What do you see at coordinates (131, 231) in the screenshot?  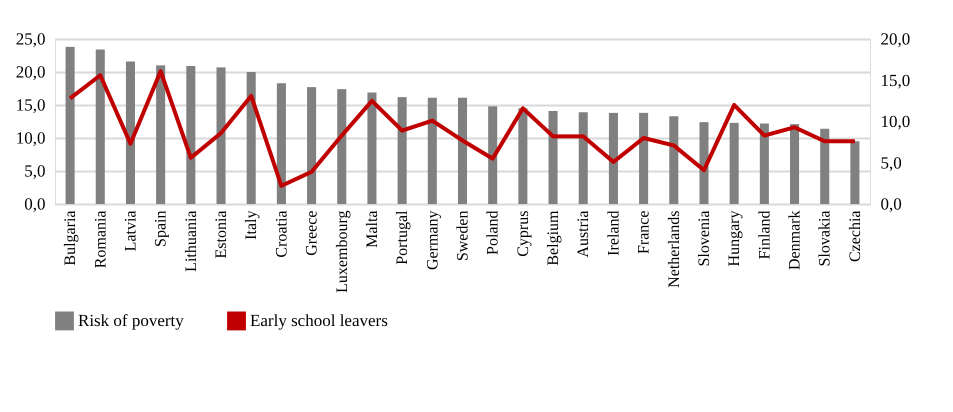 I see `x-tick-label: Latvia` at bounding box center [131, 231].